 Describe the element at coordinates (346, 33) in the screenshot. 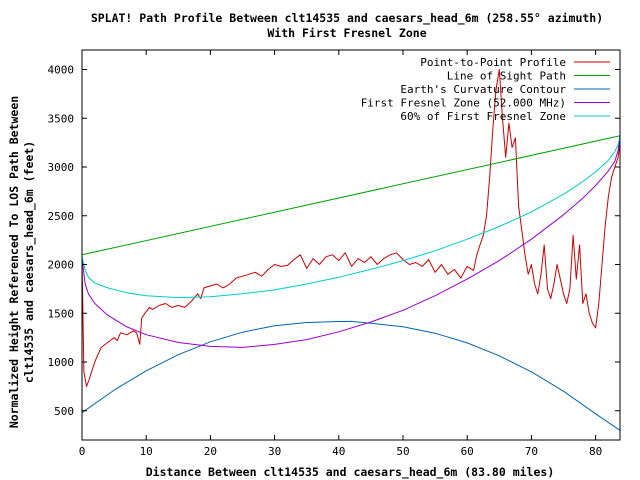

I see `chart-subtitle: With First Fresnel Zone` at that location.